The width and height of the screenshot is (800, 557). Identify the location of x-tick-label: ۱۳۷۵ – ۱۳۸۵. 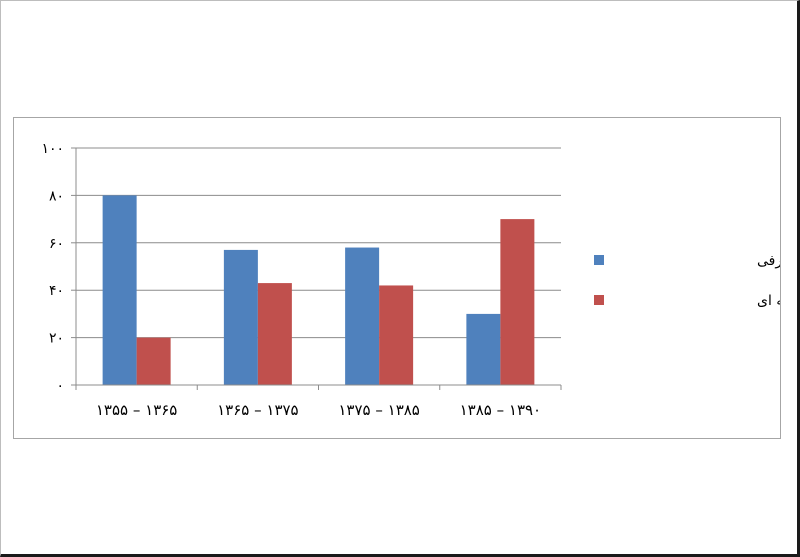
(379, 410).